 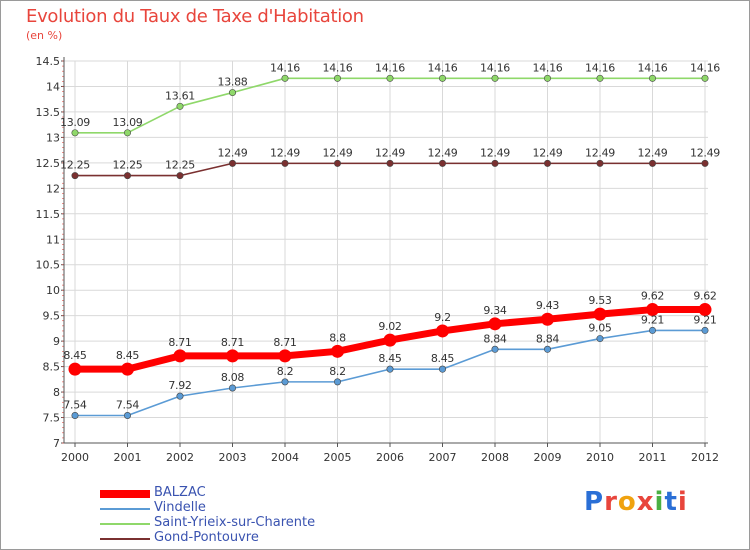 I want to click on data-label-vindelle: 7.54, so click(x=75, y=404).